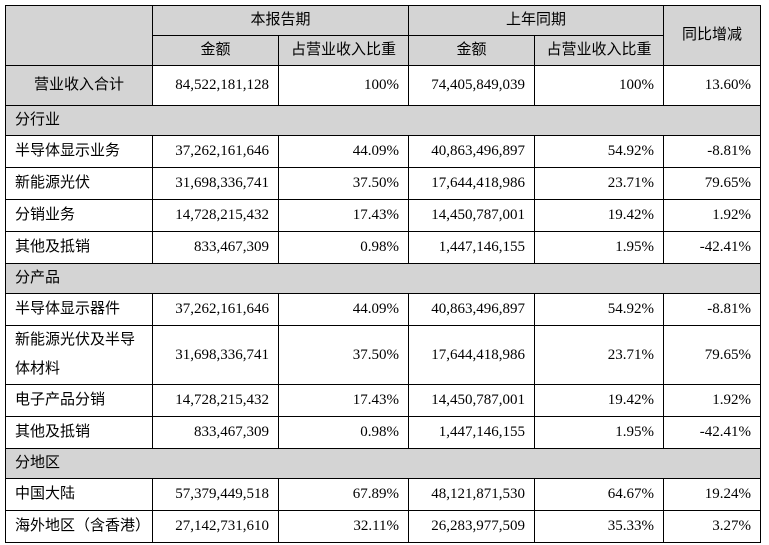 This screenshot has height=545, width=769. Describe the element at coordinates (712, 494) in the screenshot. I see `yoy-change: 19.24%` at that location.